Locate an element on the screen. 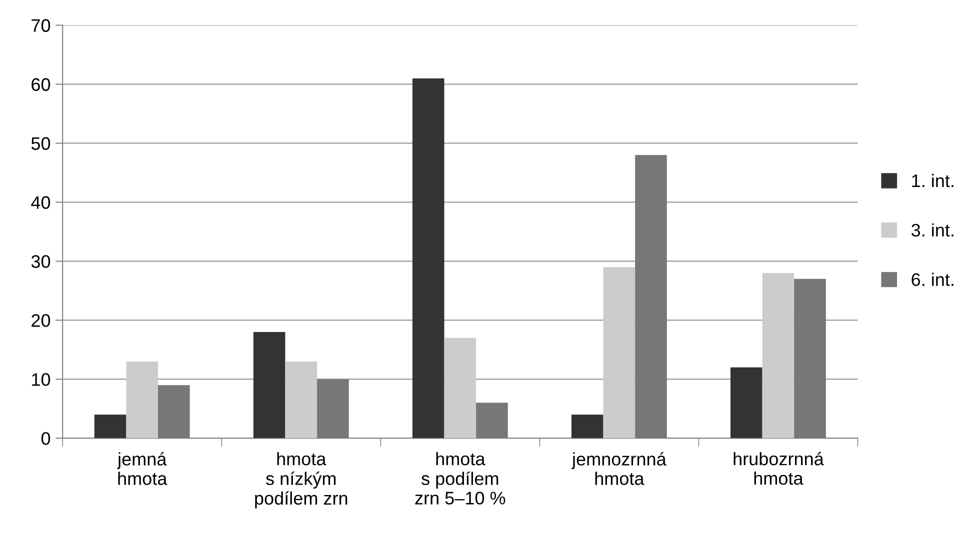 The height and width of the screenshot is (537, 978). x-tick-label: hmota s nízkým podílem zrn is located at coordinates (301, 480).